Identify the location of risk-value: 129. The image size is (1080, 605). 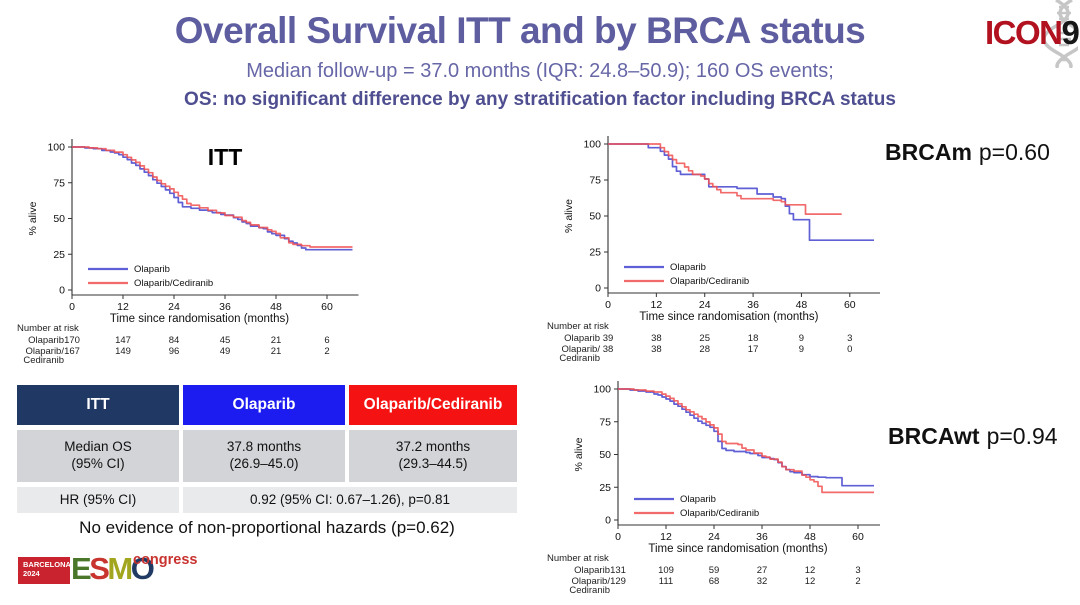
(618, 581).